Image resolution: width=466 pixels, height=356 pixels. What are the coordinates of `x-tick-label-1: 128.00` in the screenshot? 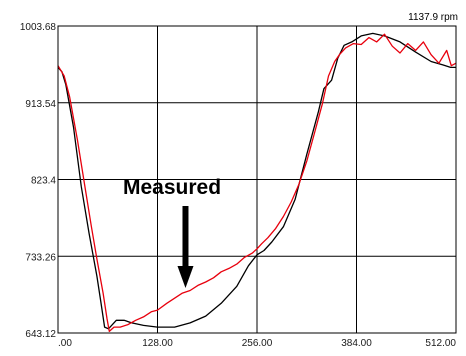 It's located at (157, 343).